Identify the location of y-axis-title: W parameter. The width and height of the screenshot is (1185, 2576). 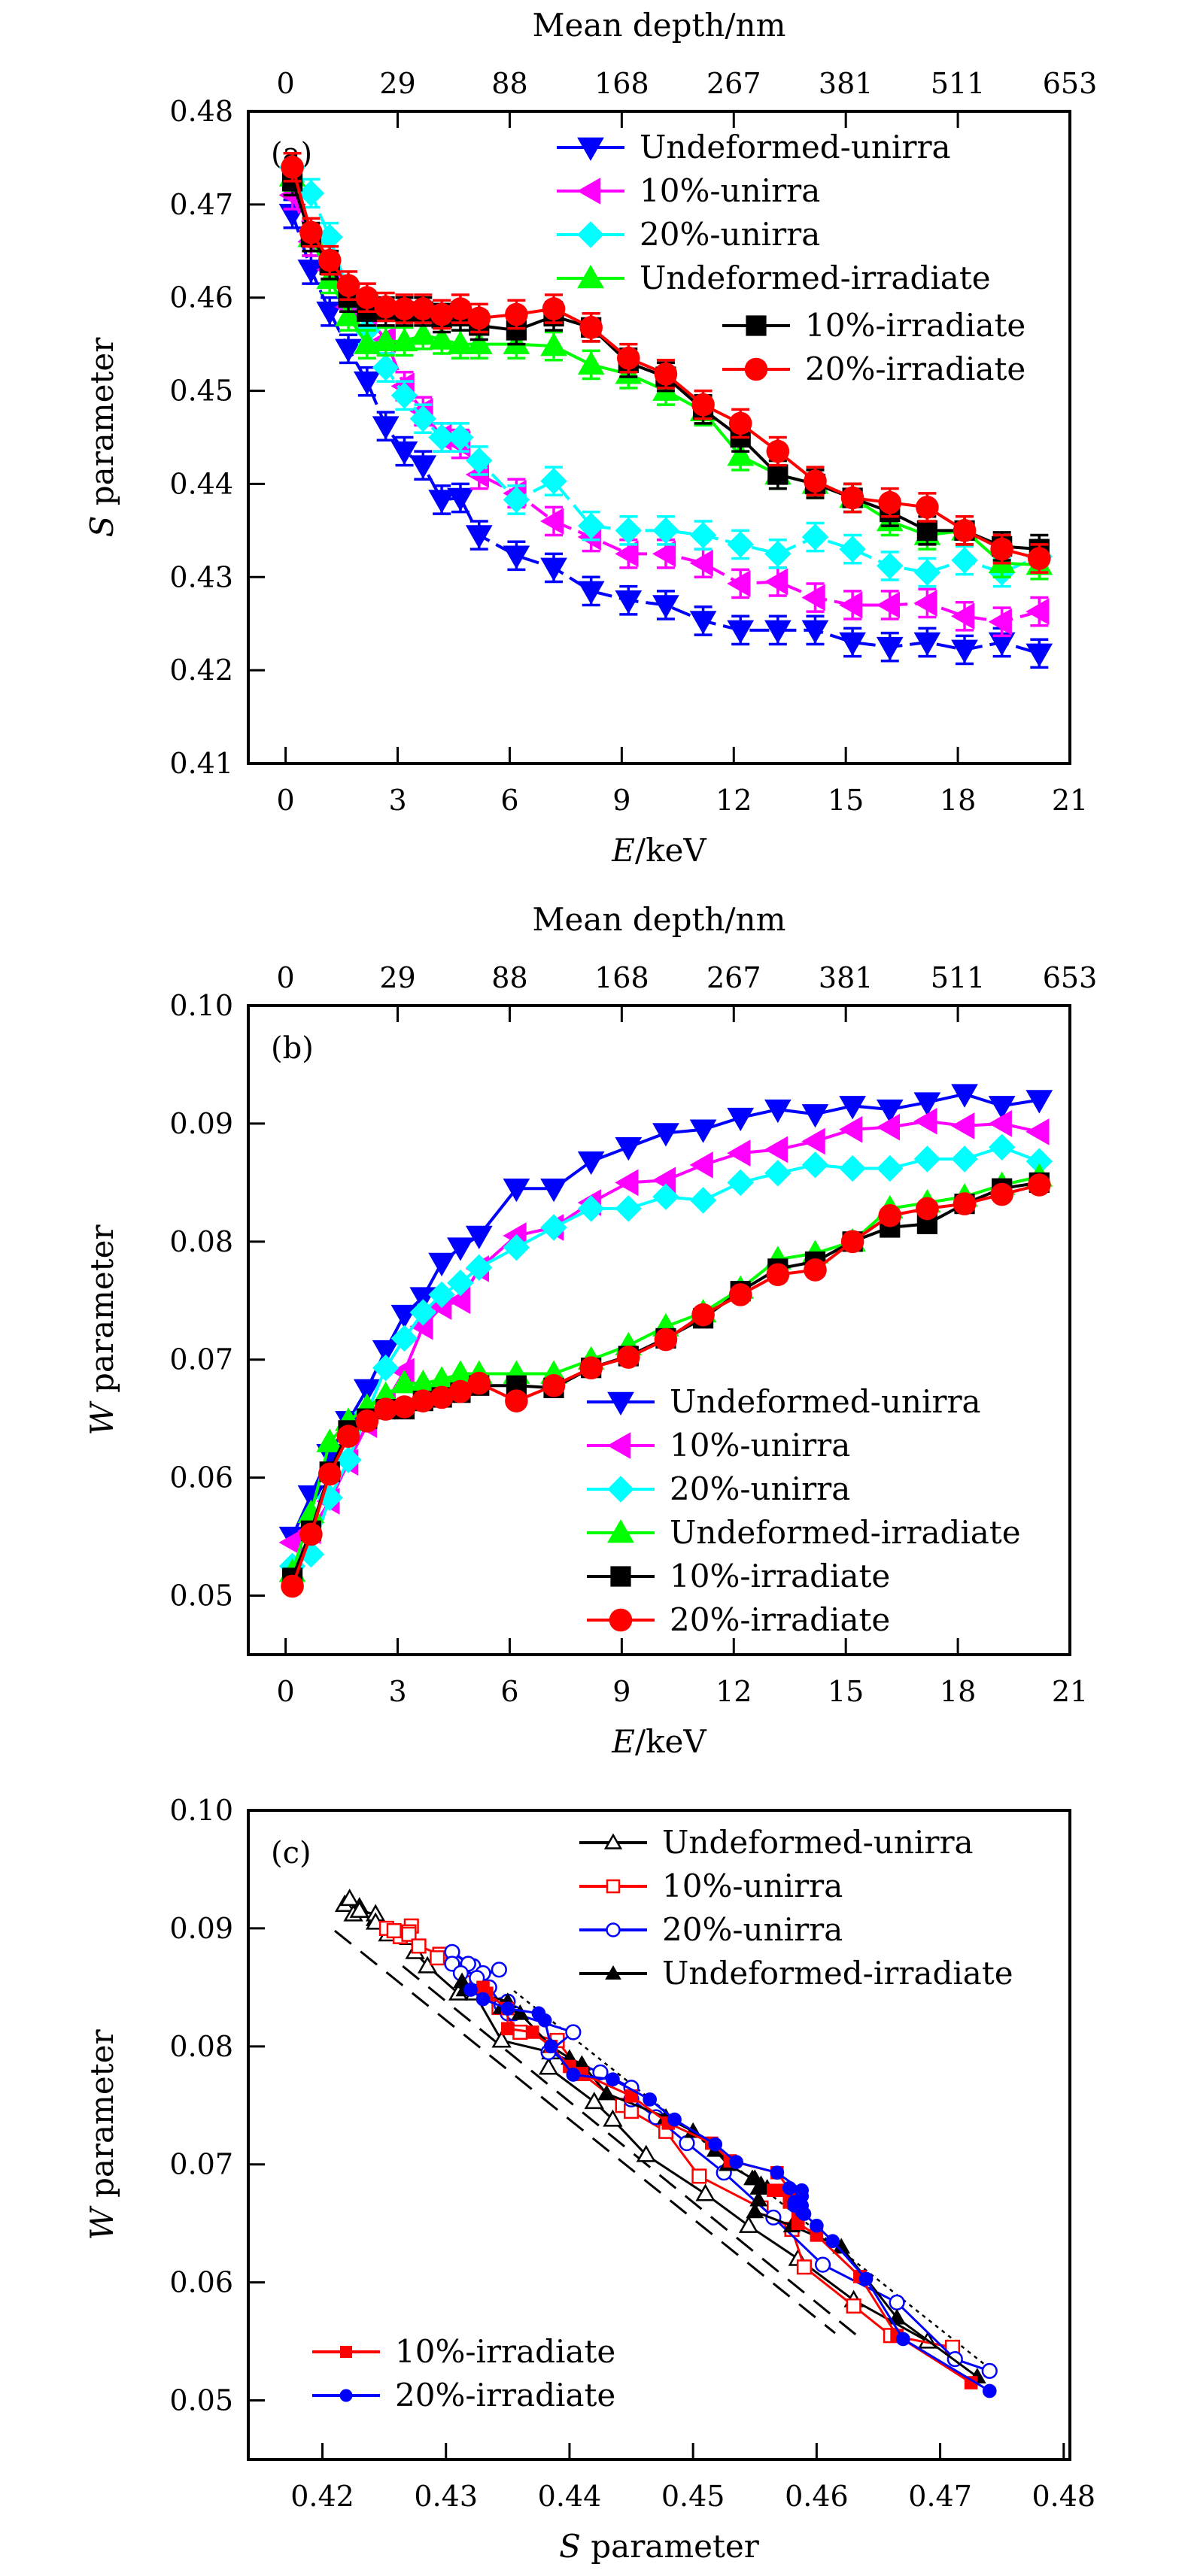
(102, 1330).